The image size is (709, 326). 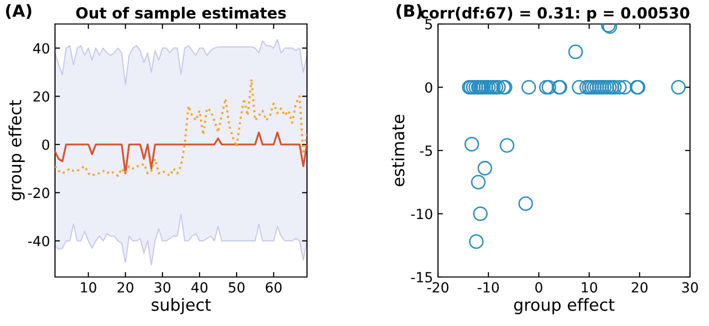 I want to click on x-tick-label: -10, so click(x=488, y=287).